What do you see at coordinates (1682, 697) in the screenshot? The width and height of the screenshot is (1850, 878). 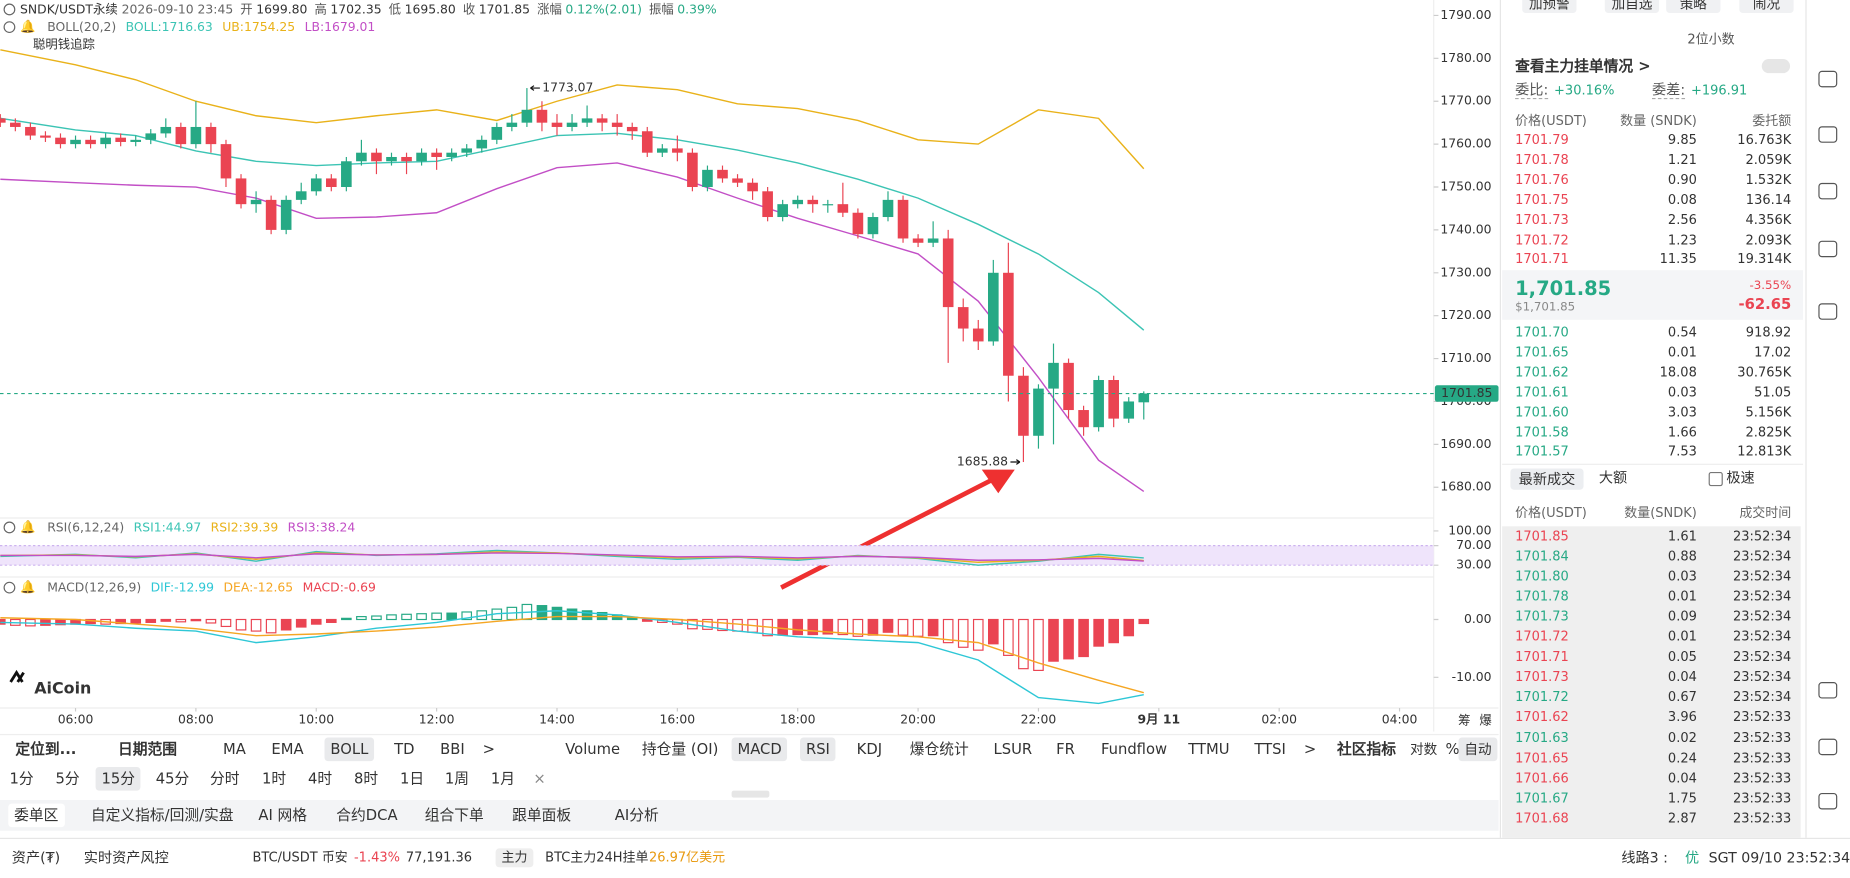 I see `trade-qty: 0.67` at bounding box center [1682, 697].